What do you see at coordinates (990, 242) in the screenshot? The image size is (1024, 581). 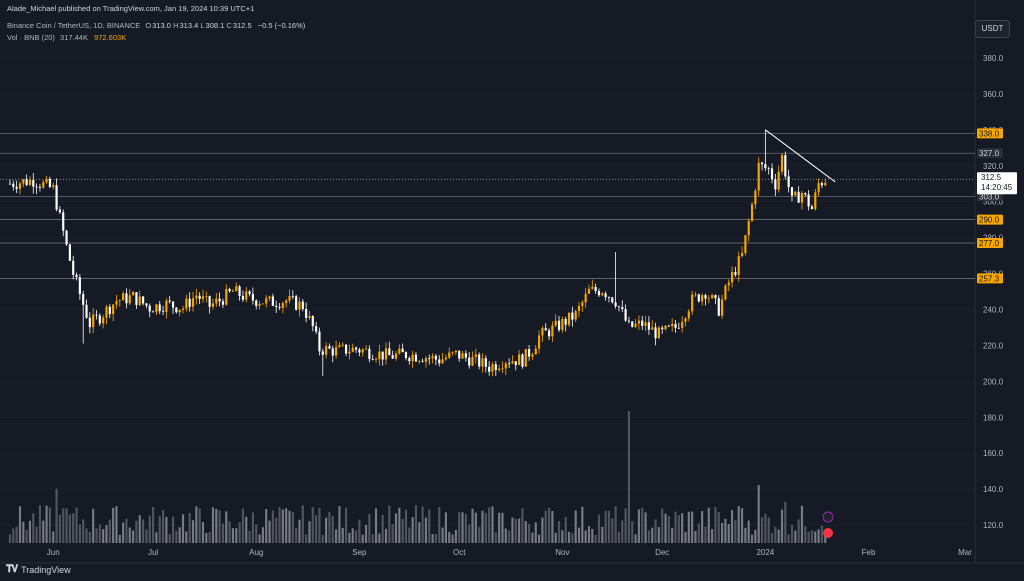 I see `level-tag: 277.0` at bounding box center [990, 242].